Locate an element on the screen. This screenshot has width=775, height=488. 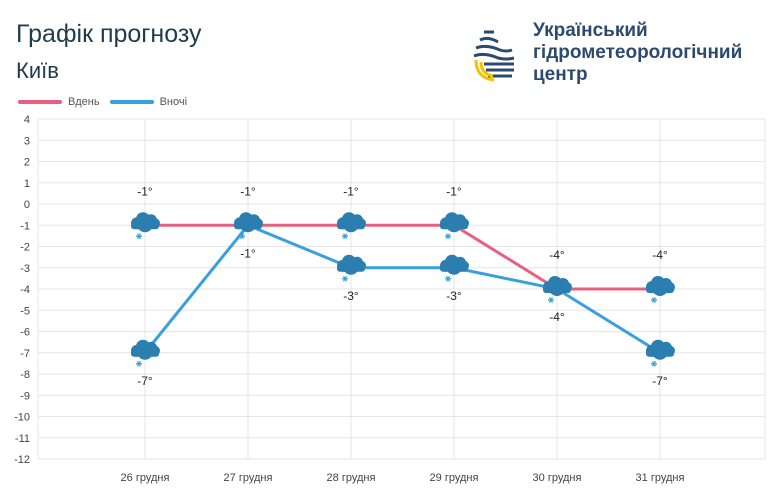
x-tick-label: 27 грудня is located at coordinates (248, 478).